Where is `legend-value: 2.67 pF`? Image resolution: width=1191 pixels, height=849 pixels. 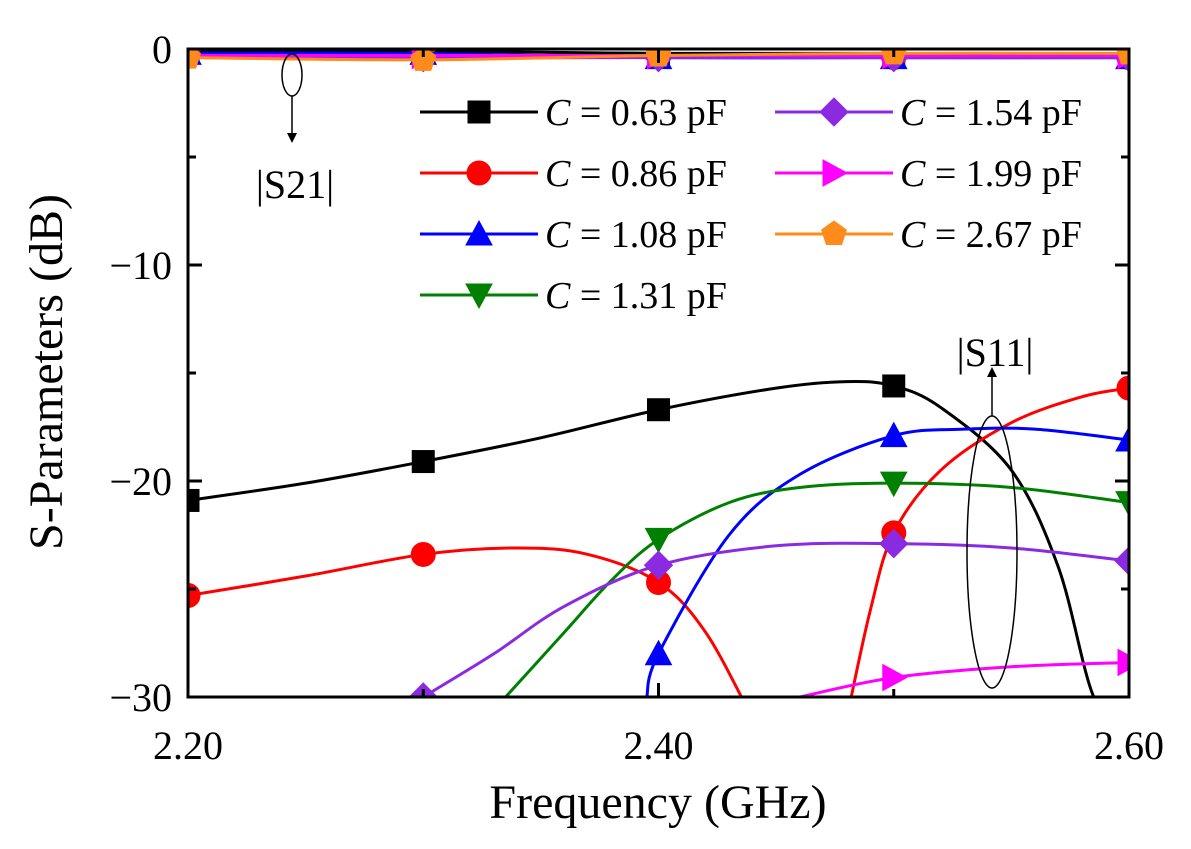 legend-value: 2.67 pF is located at coordinates (1024, 235).